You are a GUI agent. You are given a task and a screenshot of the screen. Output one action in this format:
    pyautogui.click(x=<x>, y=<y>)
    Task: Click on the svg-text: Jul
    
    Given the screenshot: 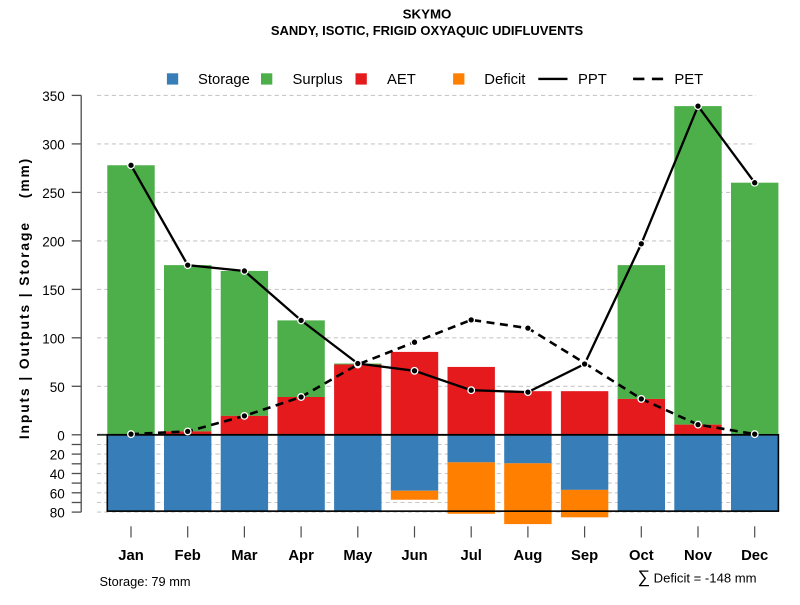 What is the action you would take?
    pyautogui.click(x=471, y=556)
    